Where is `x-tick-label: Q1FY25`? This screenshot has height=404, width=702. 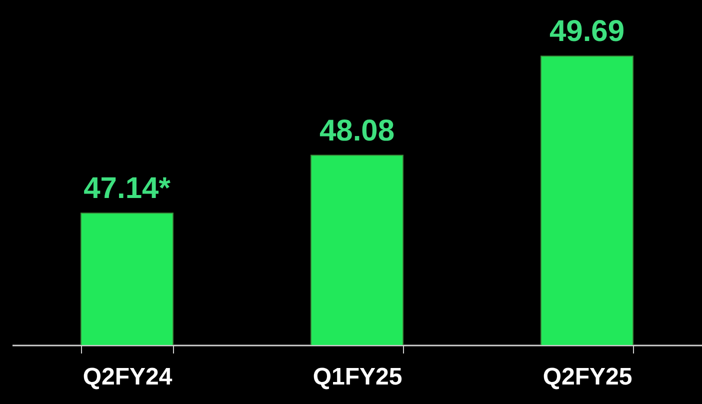
x-tick-label: Q1FY25 is located at coordinates (357, 377).